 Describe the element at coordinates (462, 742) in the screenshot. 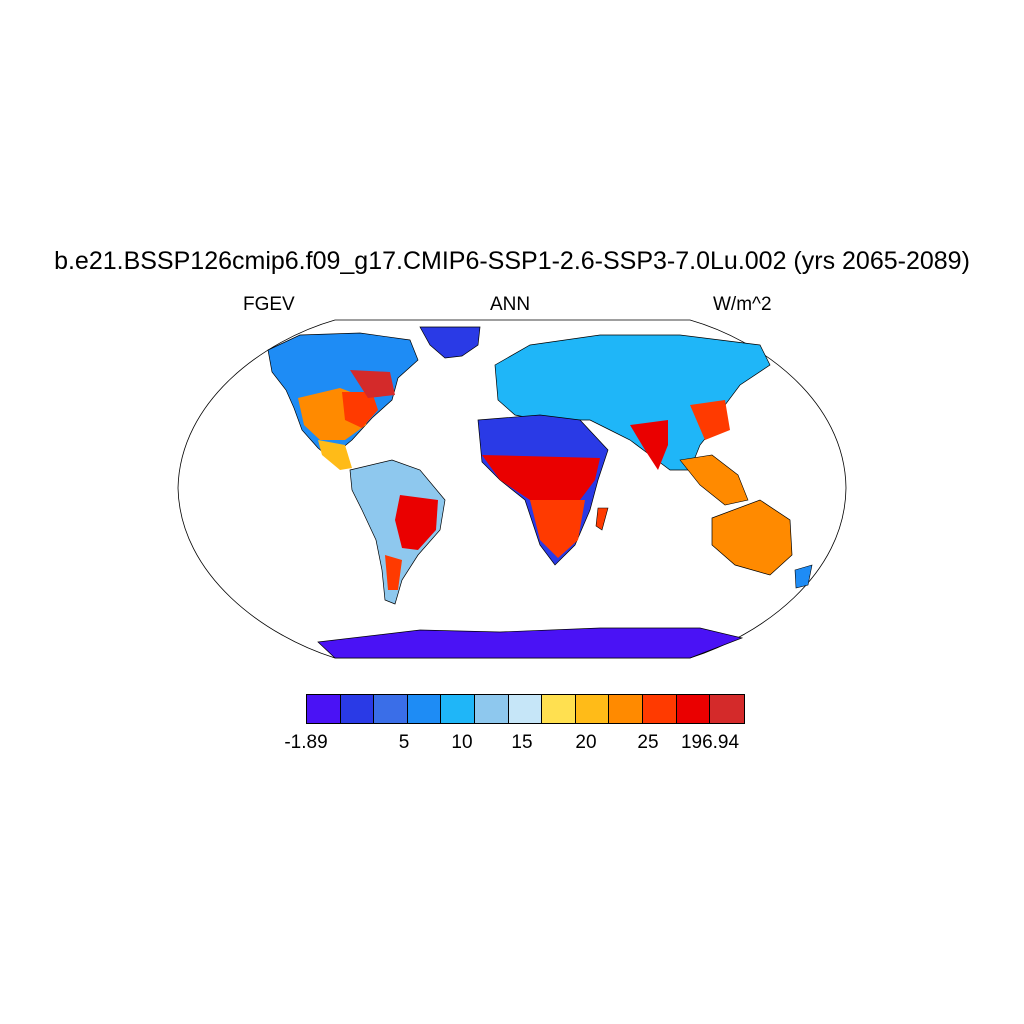

I see `colorbar-tick-label: 10` at that location.